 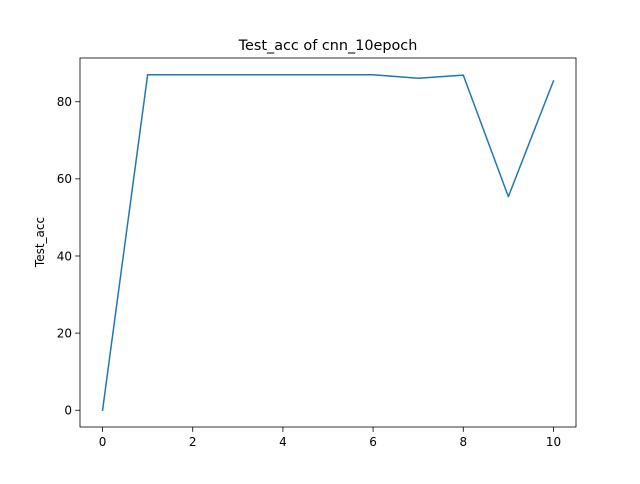 I want to click on y-axis-label: Test_acc, so click(x=40, y=242).